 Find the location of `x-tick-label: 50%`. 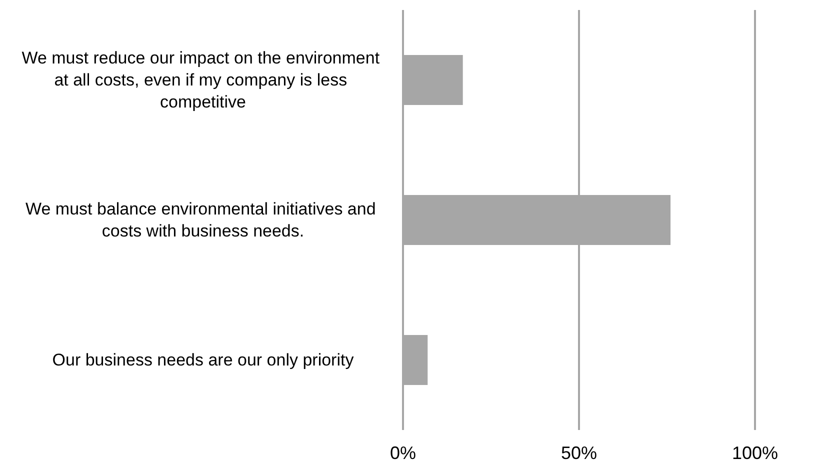

x-tick-label: 50% is located at coordinates (579, 453).